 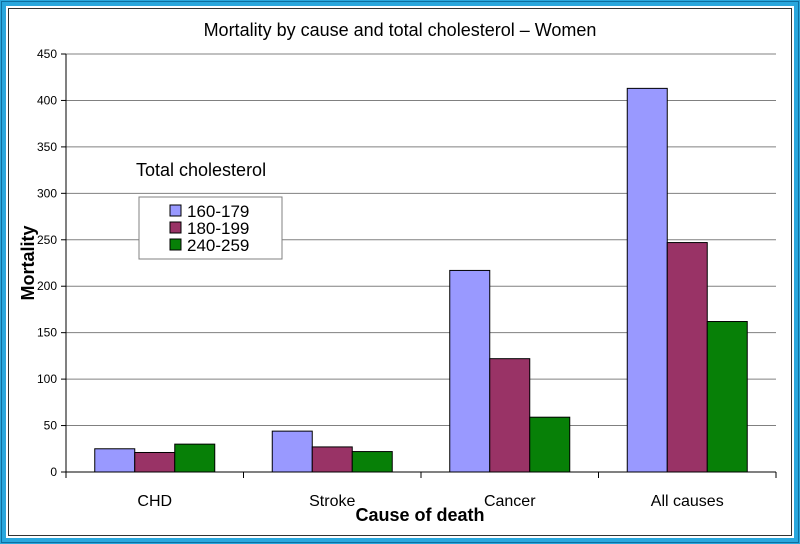 What do you see at coordinates (47, 286) in the screenshot?
I see `y-tick-label: 200` at bounding box center [47, 286].